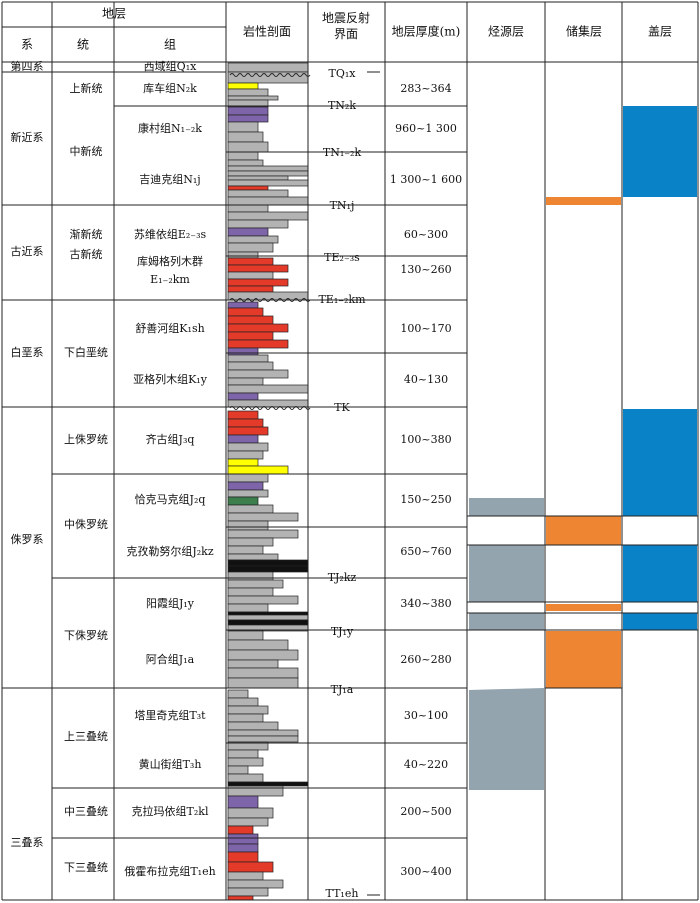 This screenshot has width=700, height=903. What do you see at coordinates (426, 234) in the screenshot?
I see `thickness-suweiyi: 60~300` at bounding box center [426, 234].